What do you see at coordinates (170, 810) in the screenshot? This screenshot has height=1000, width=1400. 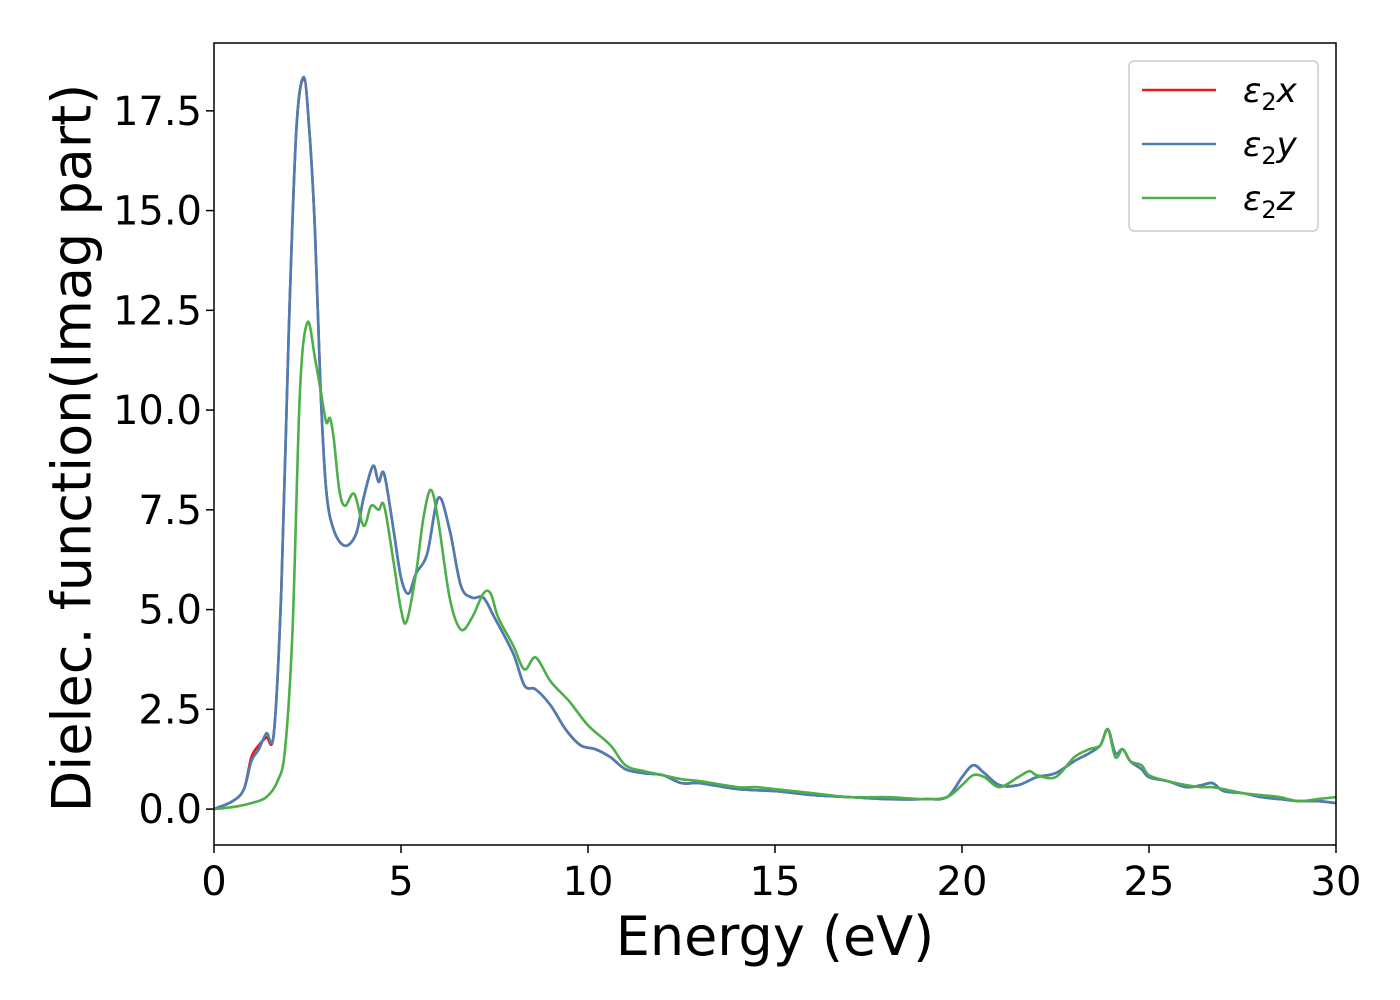 I see `y-tick-label: 0.0` at bounding box center [170, 810].